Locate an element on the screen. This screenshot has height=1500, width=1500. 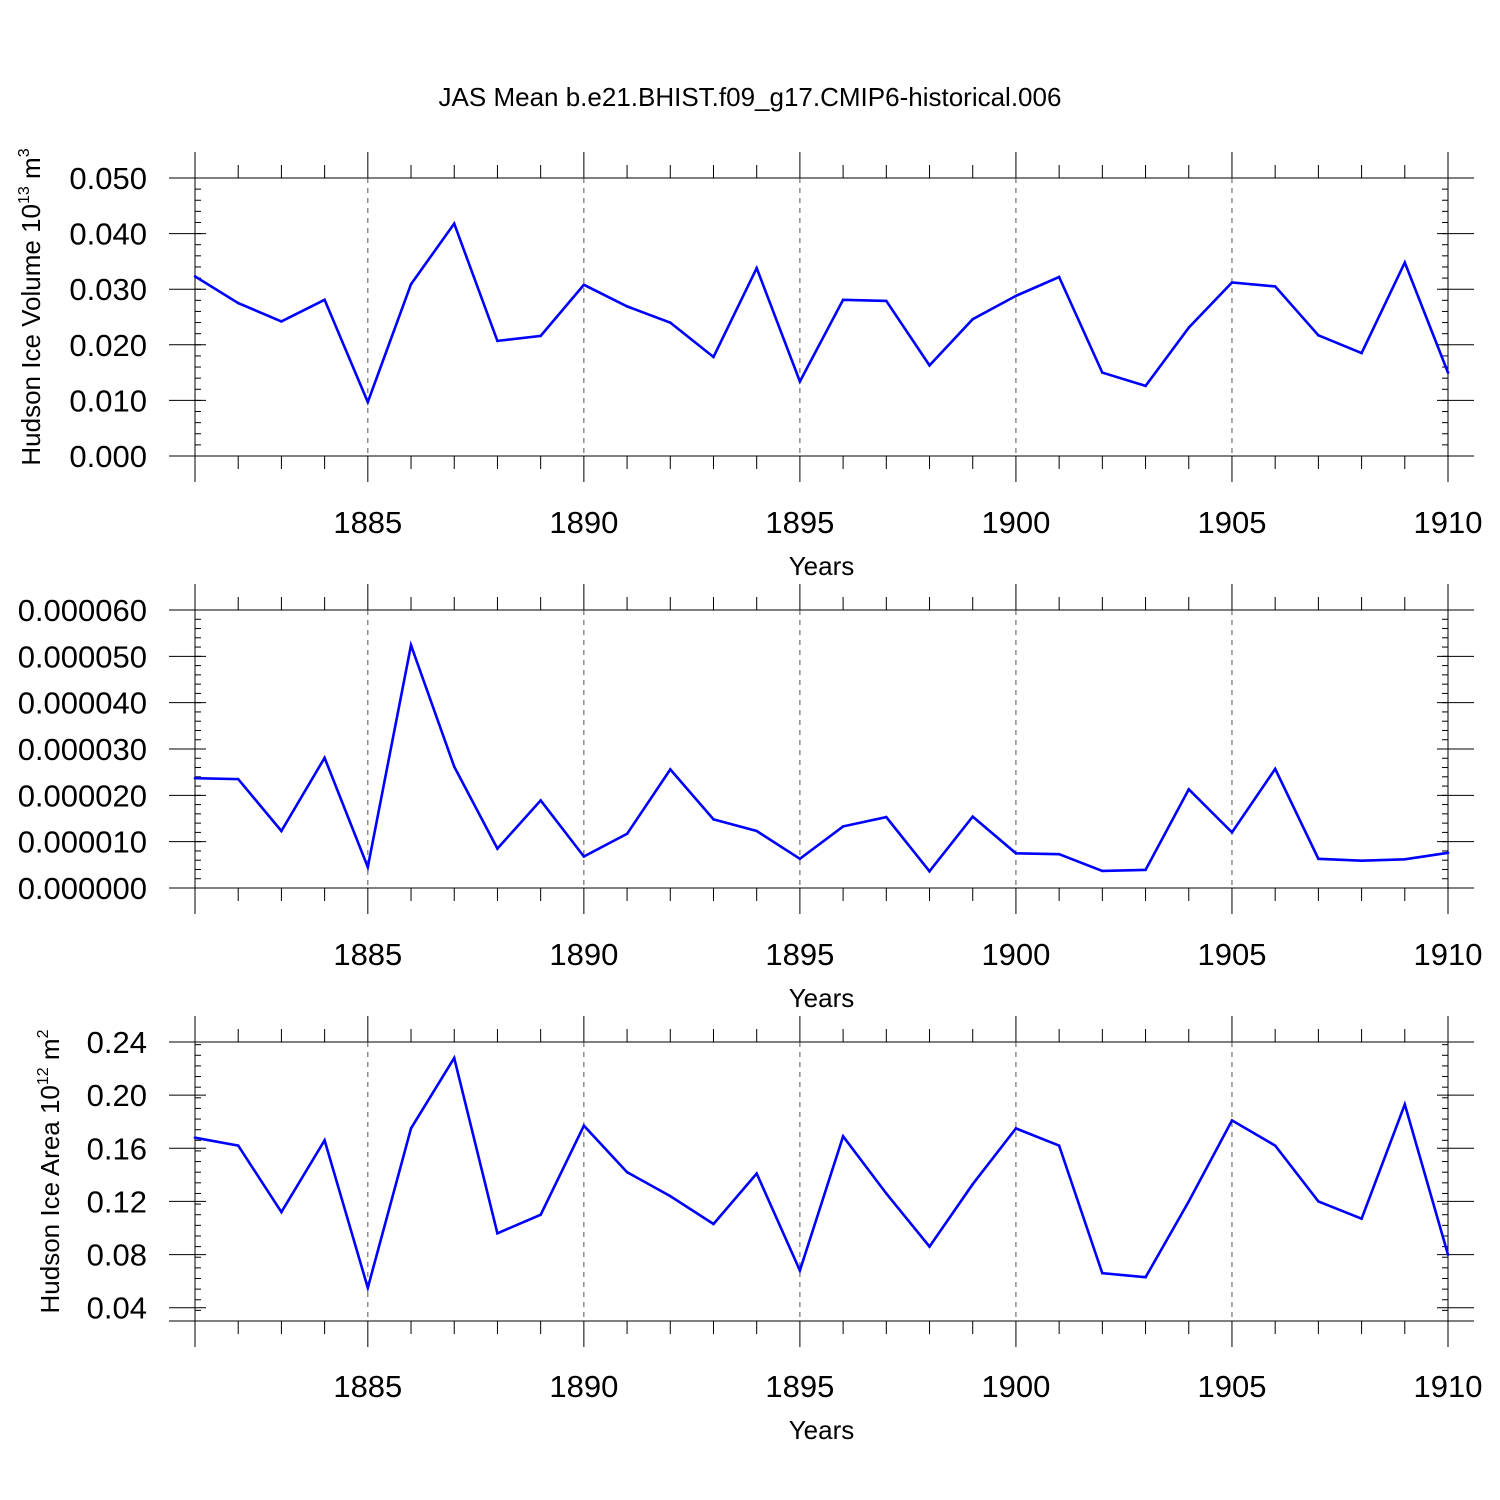
y-axis-title: Hudson Ice Volume 1013 m3 is located at coordinates (31, 306).